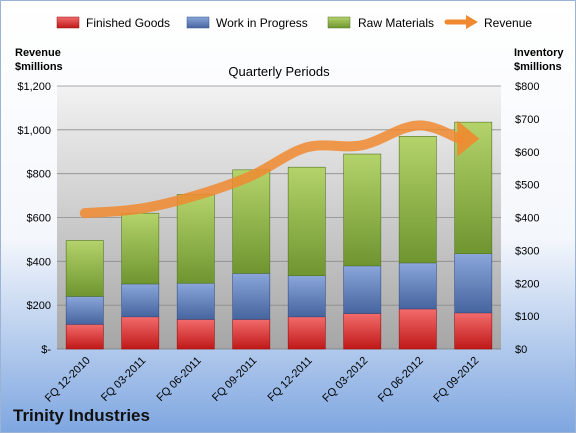  I want to click on right-axis-title-line1: Inventory, so click(539, 53).